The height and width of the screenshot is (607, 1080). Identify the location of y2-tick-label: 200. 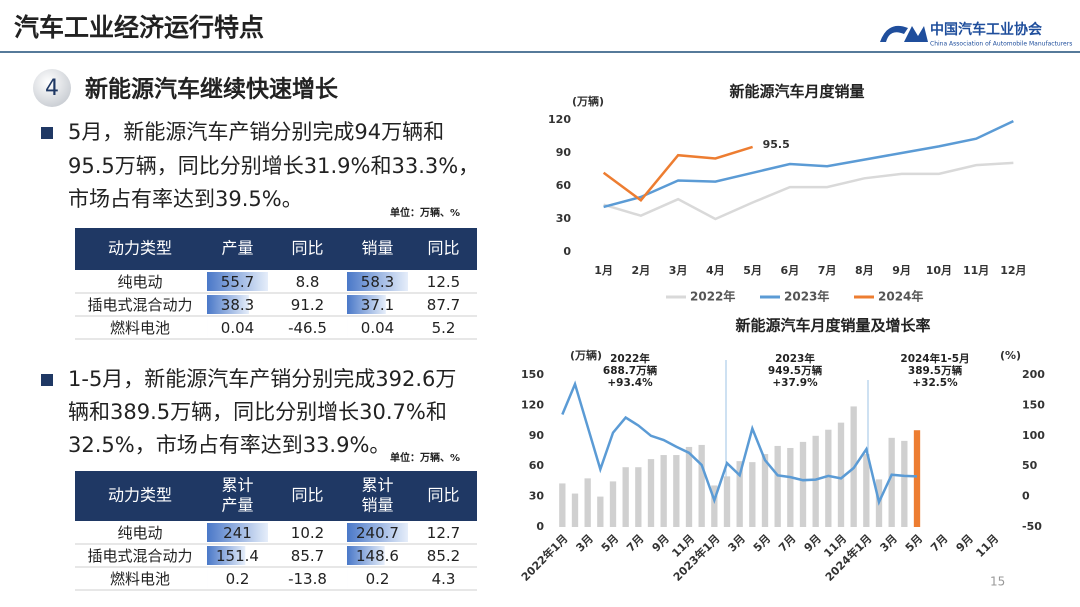
(1033, 374).